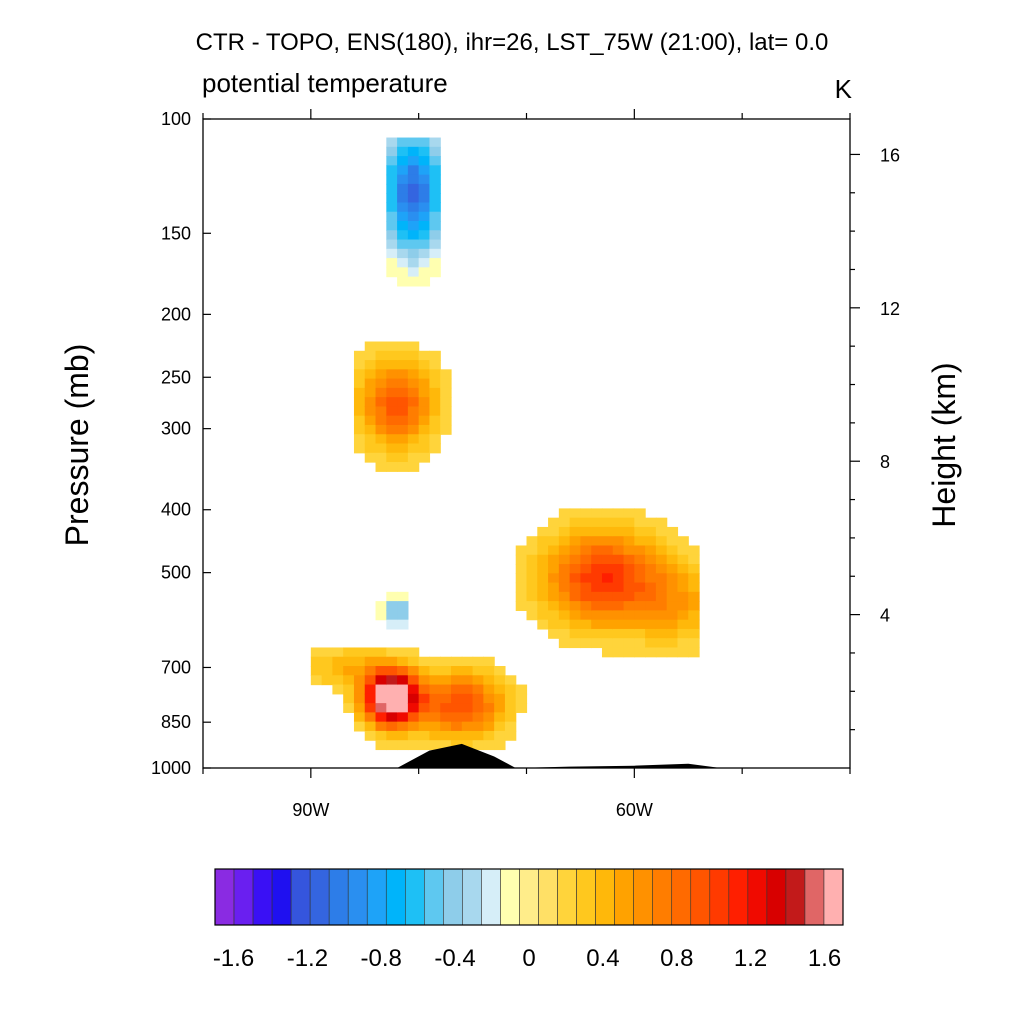 The width and height of the screenshot is (1024, 1024). Describe the element at coordinates (176, 573) in the screenshot. I see `y-tick-label: 500` at that location.